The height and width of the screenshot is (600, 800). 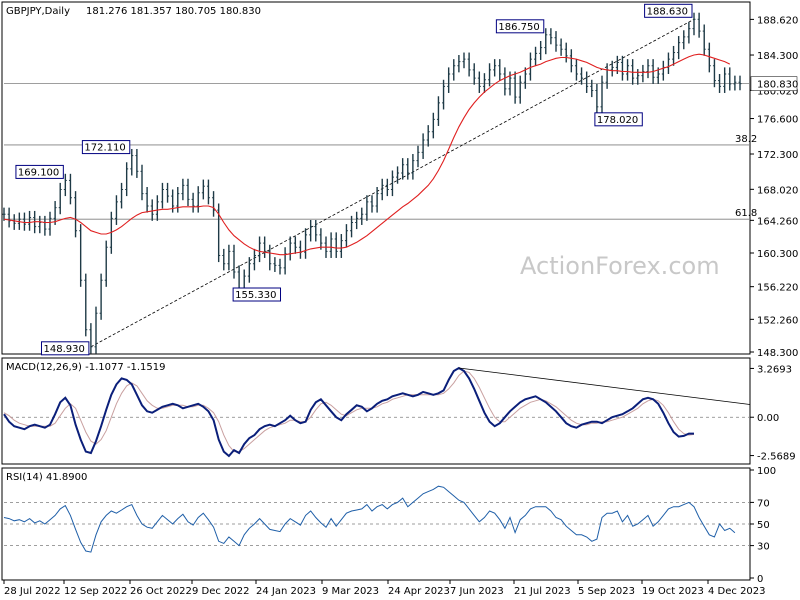 I want to click on macd-y-tick-label: 3.2693, so click(x=774, y=369).